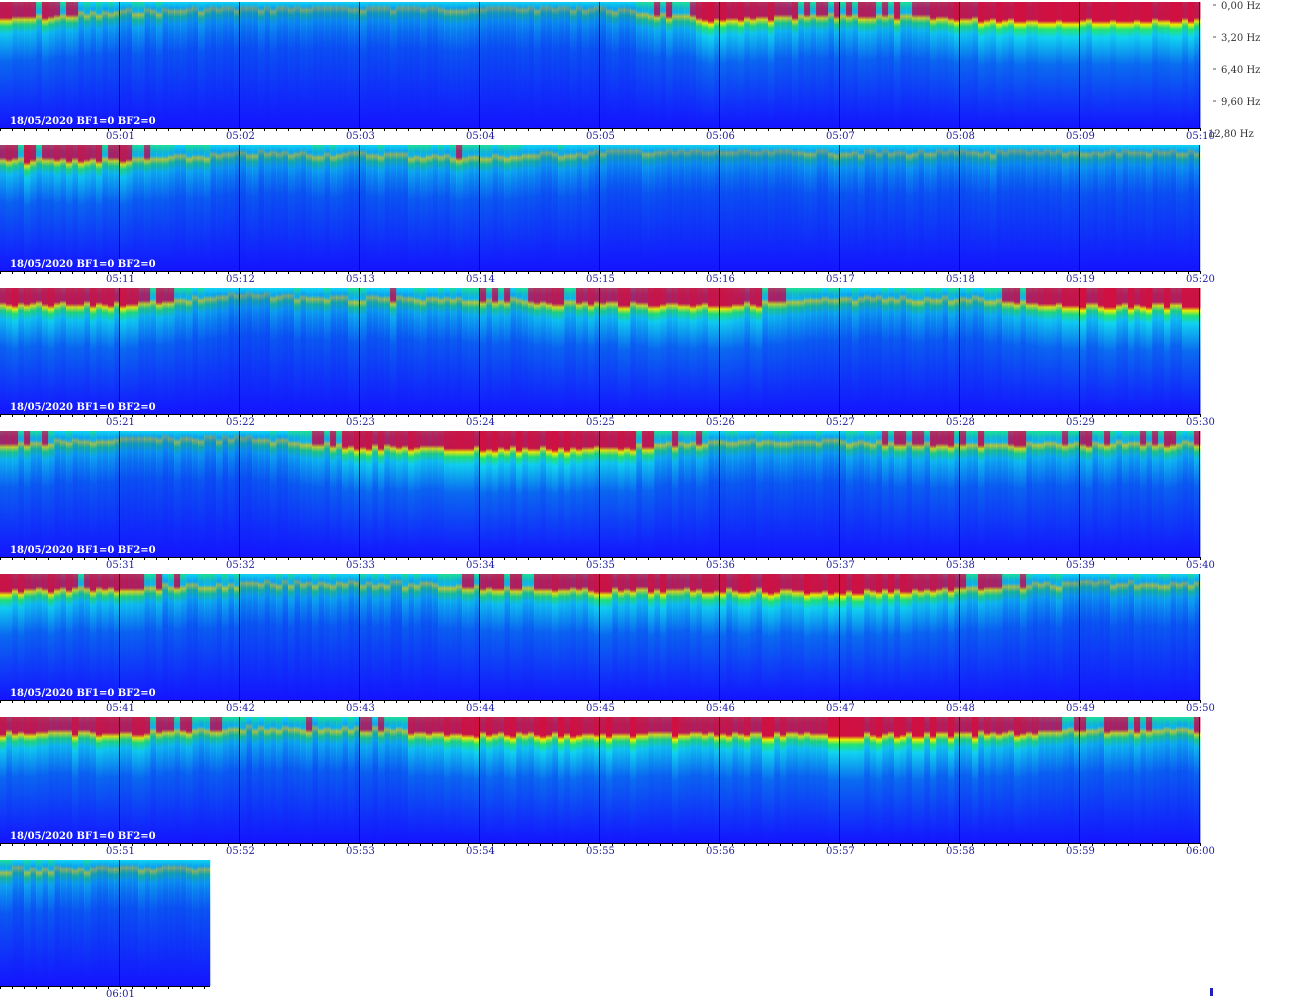 The image size is (1303, 1004). What do you see at coordinates (480, 565) in the screenshot?
I see `time-label: 05:34` at bounding box center [480, 565].